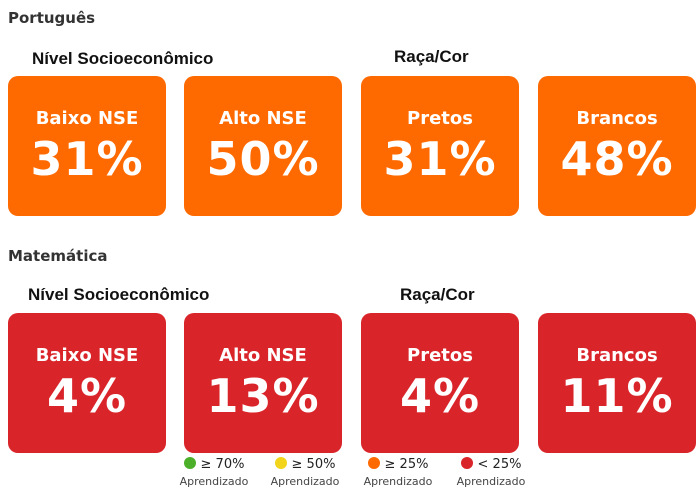  I want to click on card-portugues-alto-nse: Alto NSE 50%, so click(263, 146).